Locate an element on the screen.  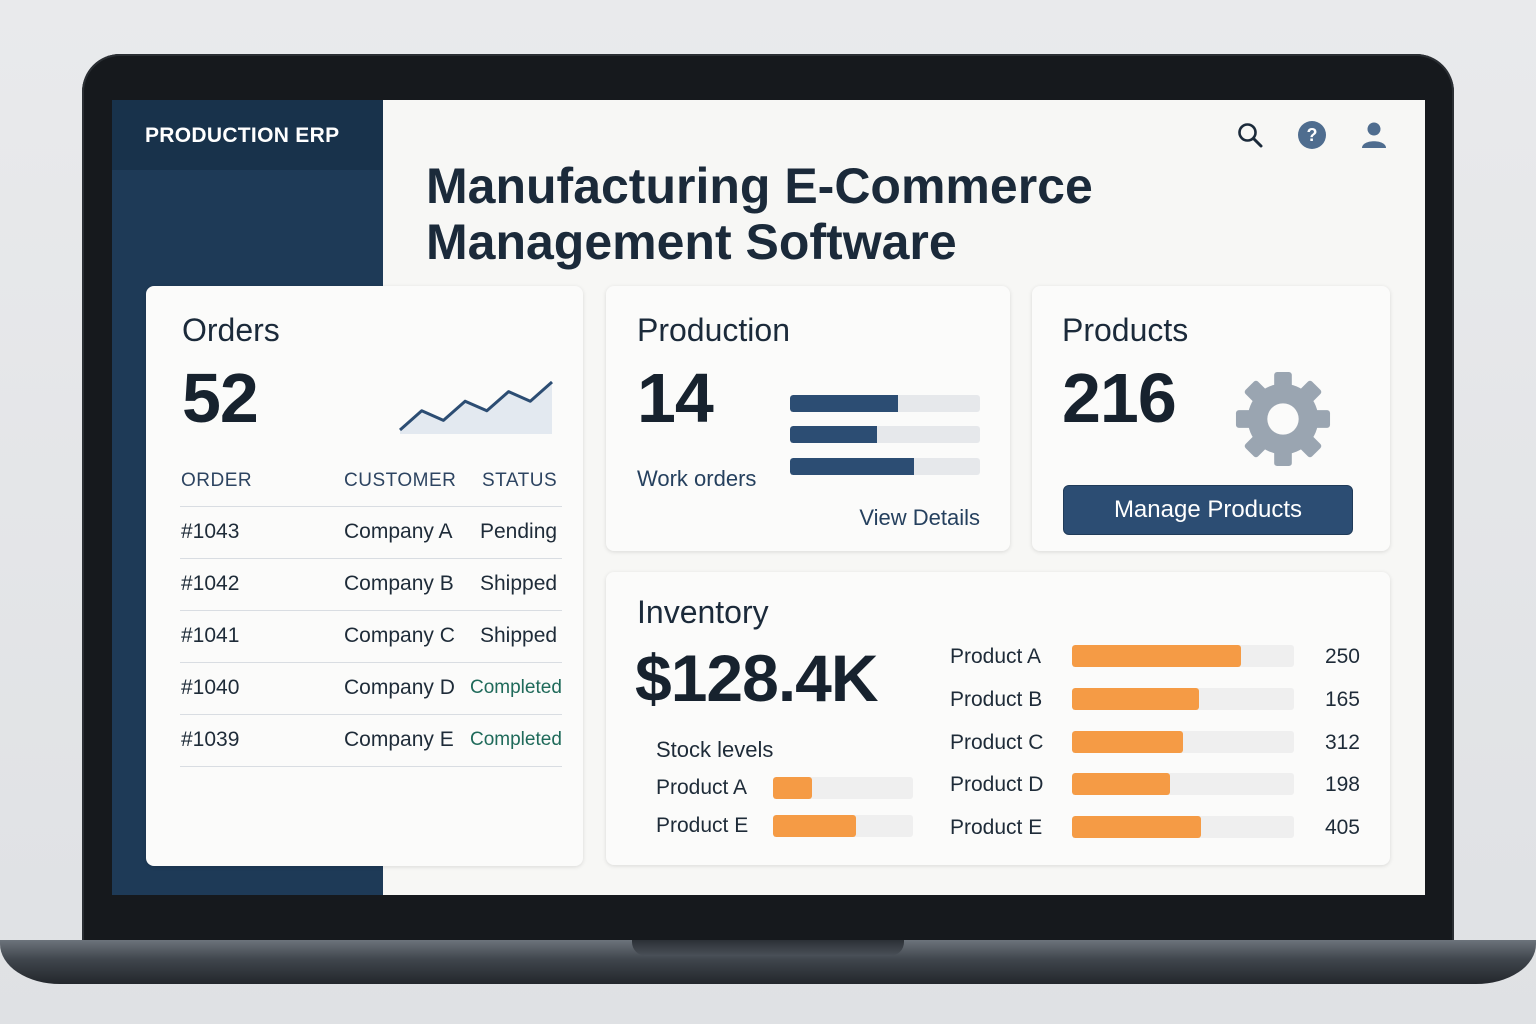
inventory-product-label: Product E is located at coordinates (996, 827).